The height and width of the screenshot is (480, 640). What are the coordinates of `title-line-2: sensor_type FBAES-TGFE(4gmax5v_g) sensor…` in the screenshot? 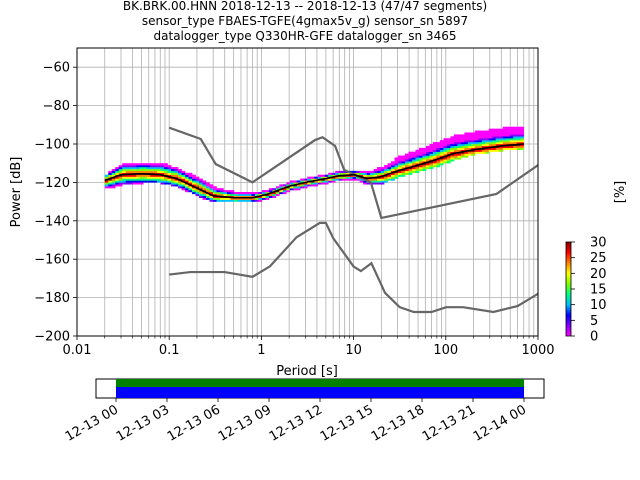 It's located at (305, 21).